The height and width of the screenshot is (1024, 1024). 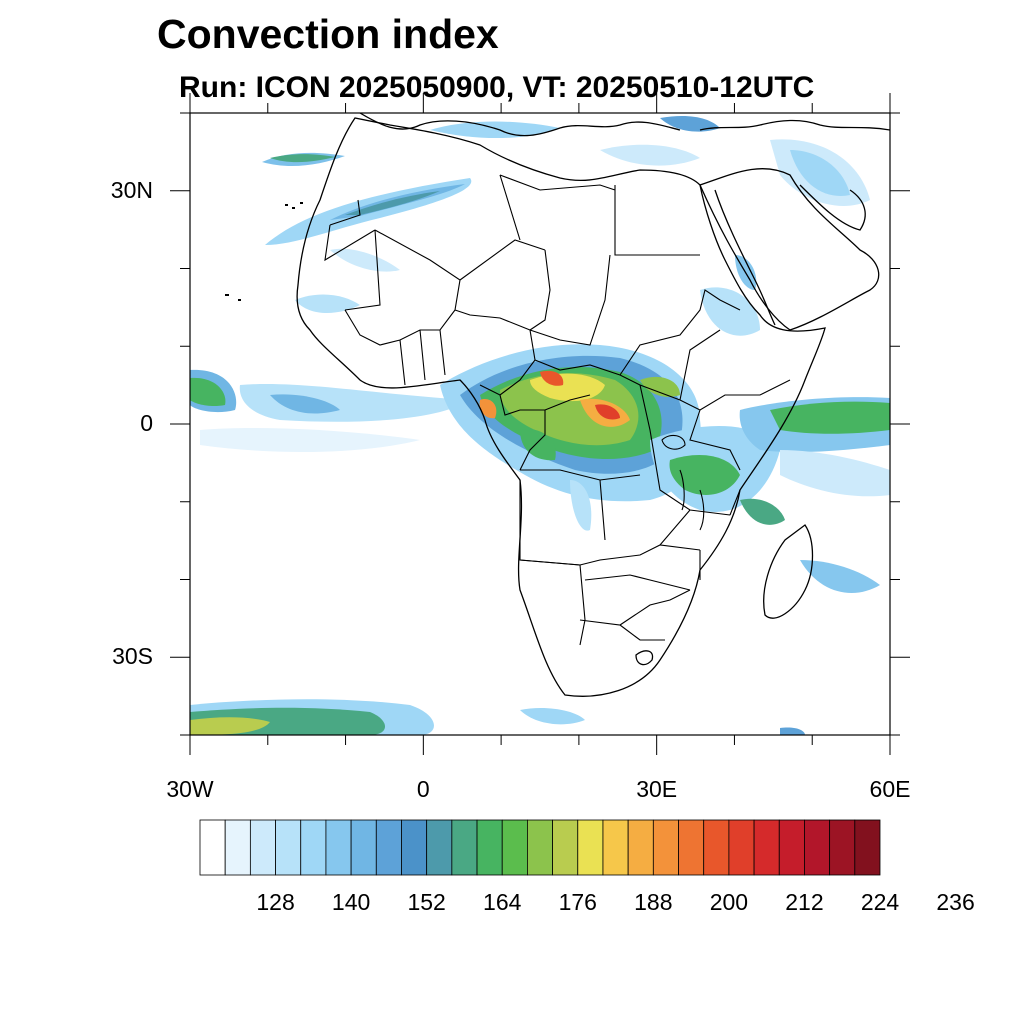 I want to click on lon-label: 30W, so click(x=190, y=789).